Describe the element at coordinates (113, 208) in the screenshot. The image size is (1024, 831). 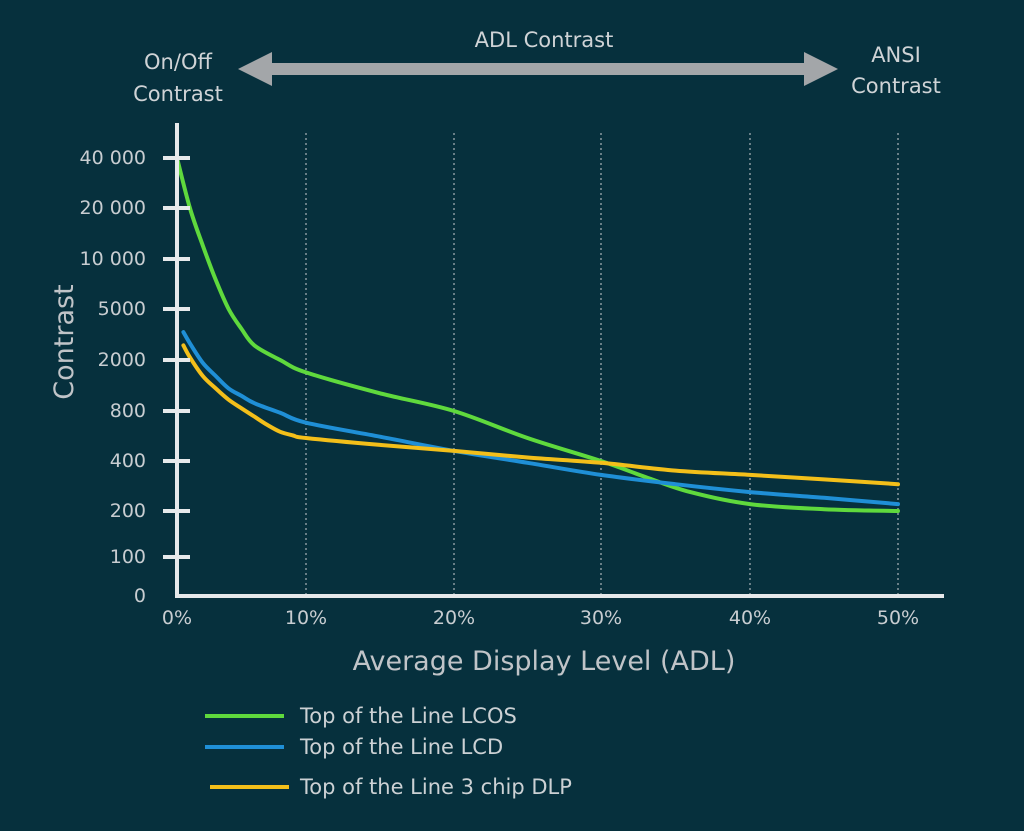
I see `y-tick-label: 20 000` at that location.